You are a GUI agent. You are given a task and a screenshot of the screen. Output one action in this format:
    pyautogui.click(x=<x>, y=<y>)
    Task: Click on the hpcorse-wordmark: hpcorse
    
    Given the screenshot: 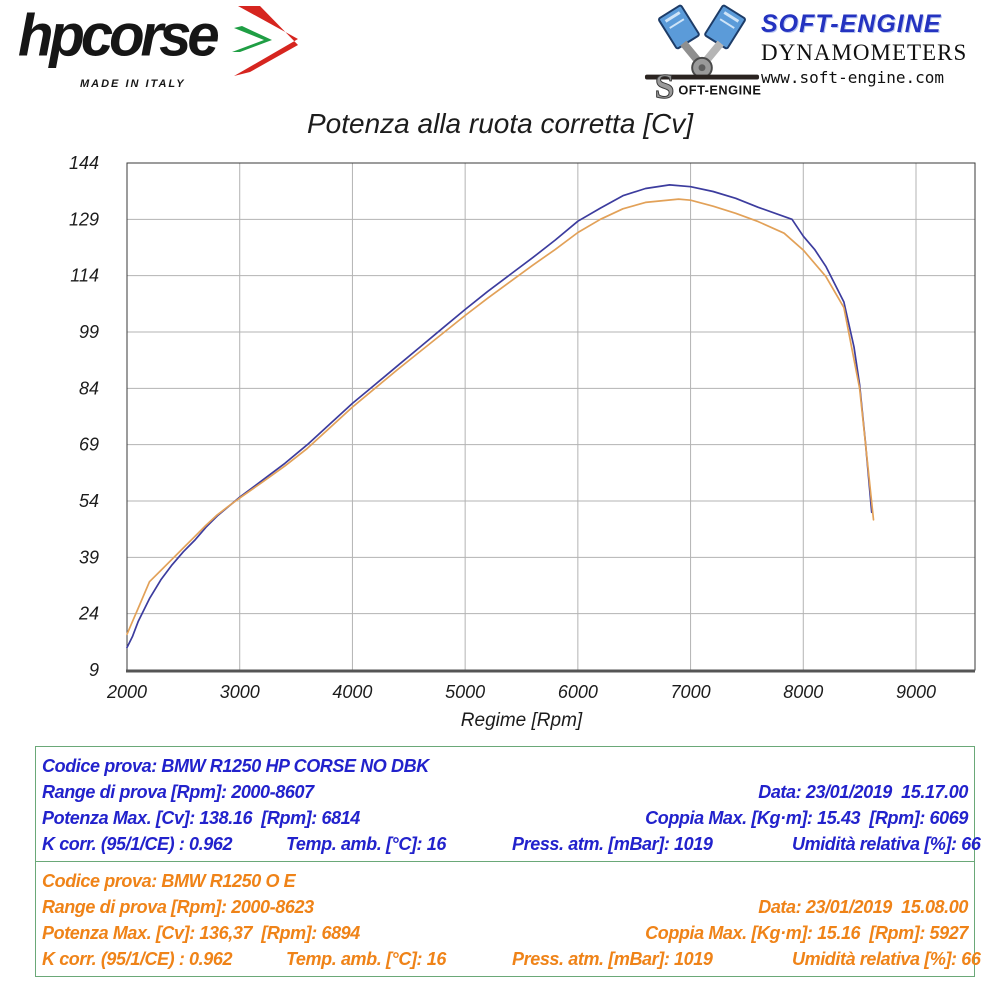 What is the action you would take?
    pyautogui.click(x=119, y=35)
    